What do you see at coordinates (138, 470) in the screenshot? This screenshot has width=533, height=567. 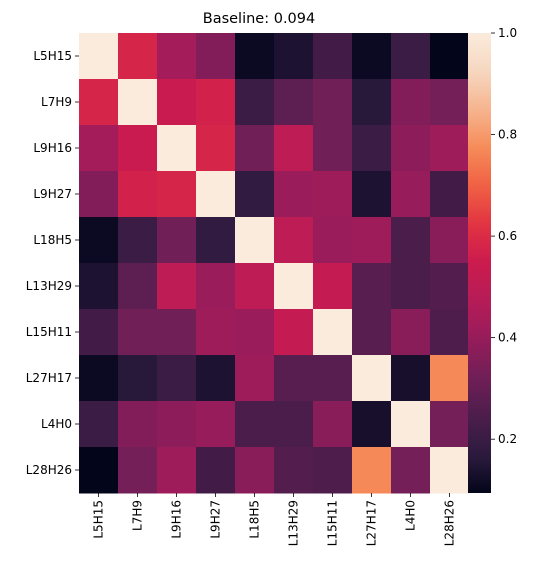 I see `heatmap-cell-L28H26-L7H9` at bounding box center [138, 470].